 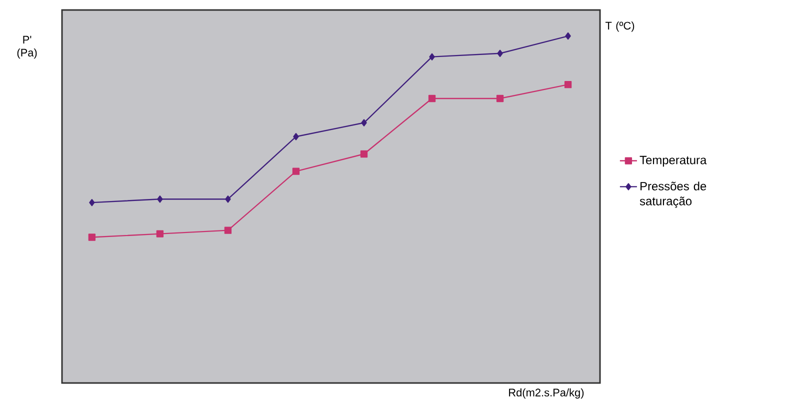 I want to click on x-axis-title: Rd(m2.s.Pa/kg), so click(x=546, y=393).